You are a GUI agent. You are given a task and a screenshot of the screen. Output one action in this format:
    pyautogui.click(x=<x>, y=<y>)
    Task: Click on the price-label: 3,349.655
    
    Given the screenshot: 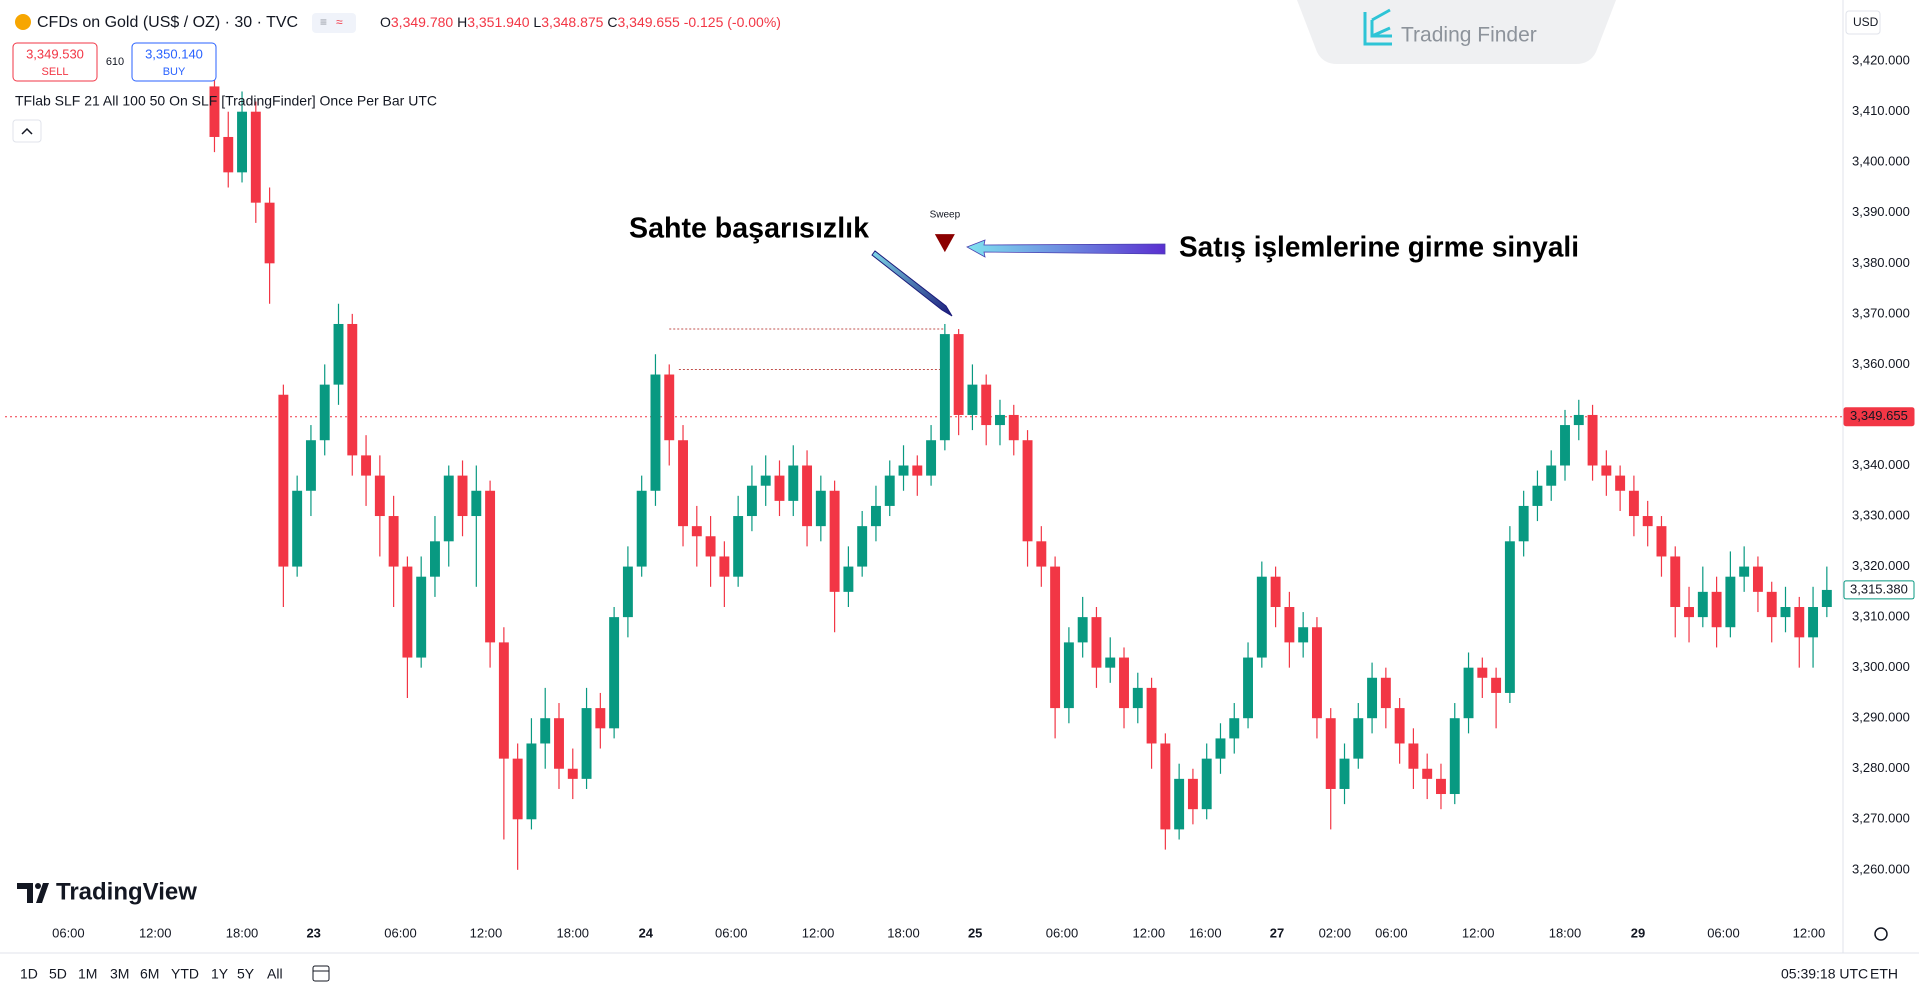 What is the action you would take?
    pyautogui.click(x=1879, y=415)
    